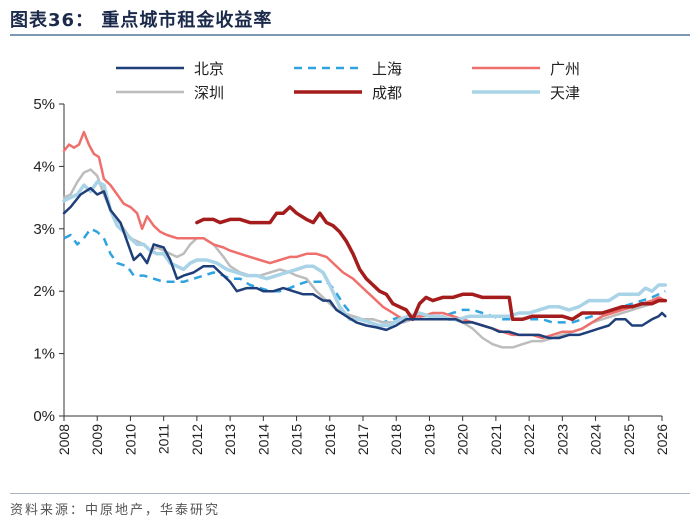  What do you see at coordinates (115, 510) in the screenshot?
I see `source-note: 资料来源：中原地产，华泰研究` at bounding box center [115, 510].